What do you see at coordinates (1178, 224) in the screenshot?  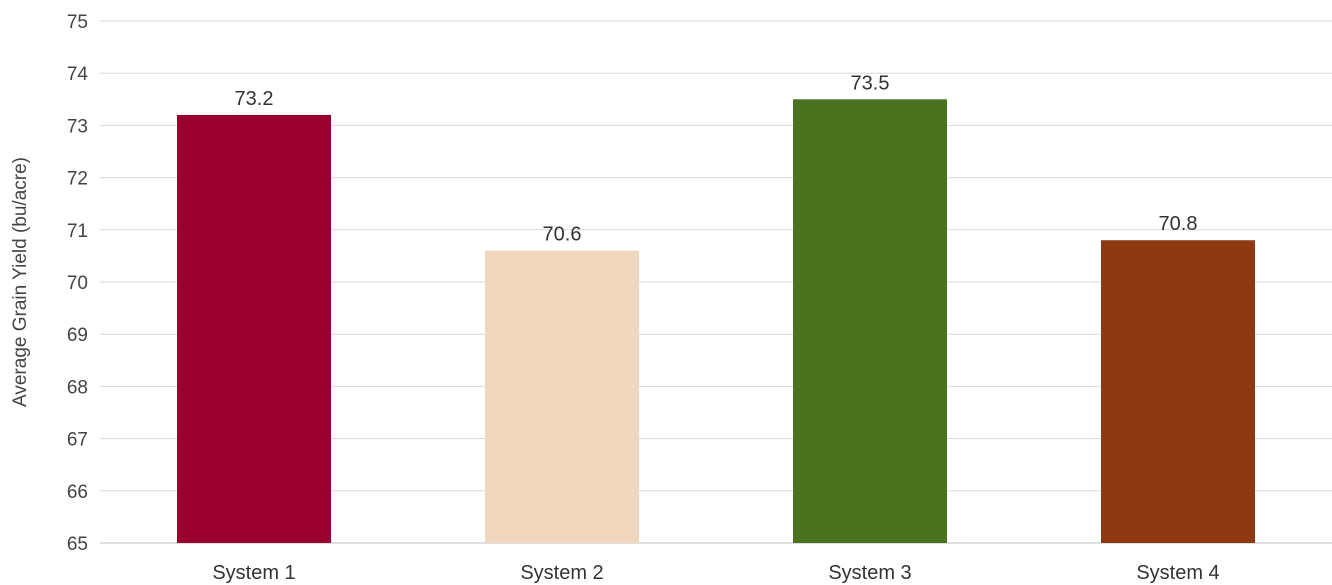 I see `data-label: 70.8` at bounding box center [1178, 224].